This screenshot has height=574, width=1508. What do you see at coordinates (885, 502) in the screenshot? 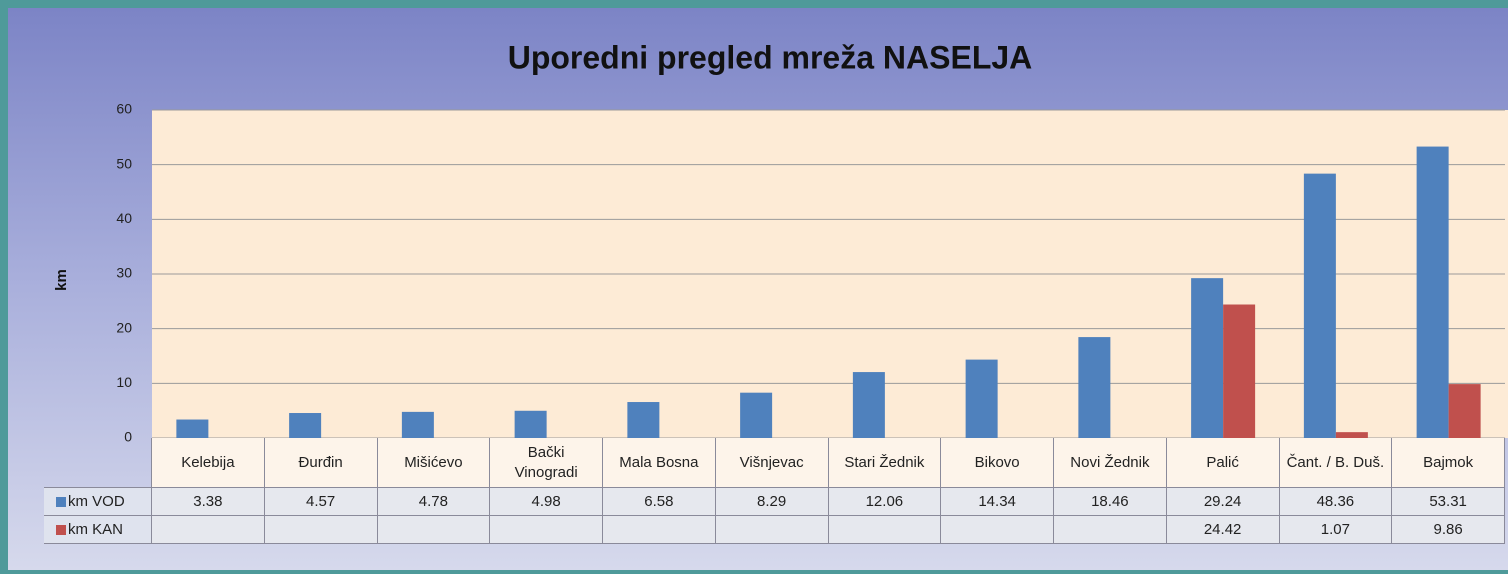
I see `table-cell: 12.06` at bounding box center [885, 502].